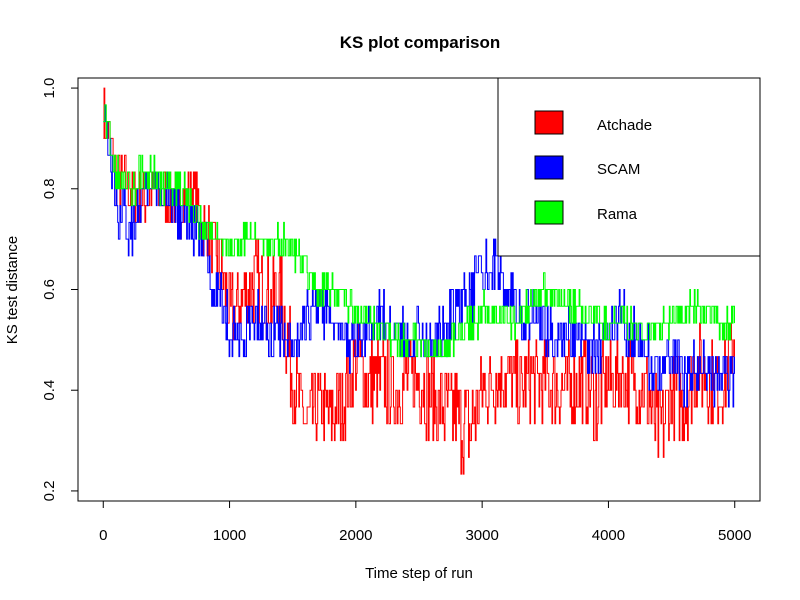 This screenshot has height=600, width=800. Describe the element at coordinates (49, 289) in the screenshot. I see `y-tick-label: 0.6` at that location.